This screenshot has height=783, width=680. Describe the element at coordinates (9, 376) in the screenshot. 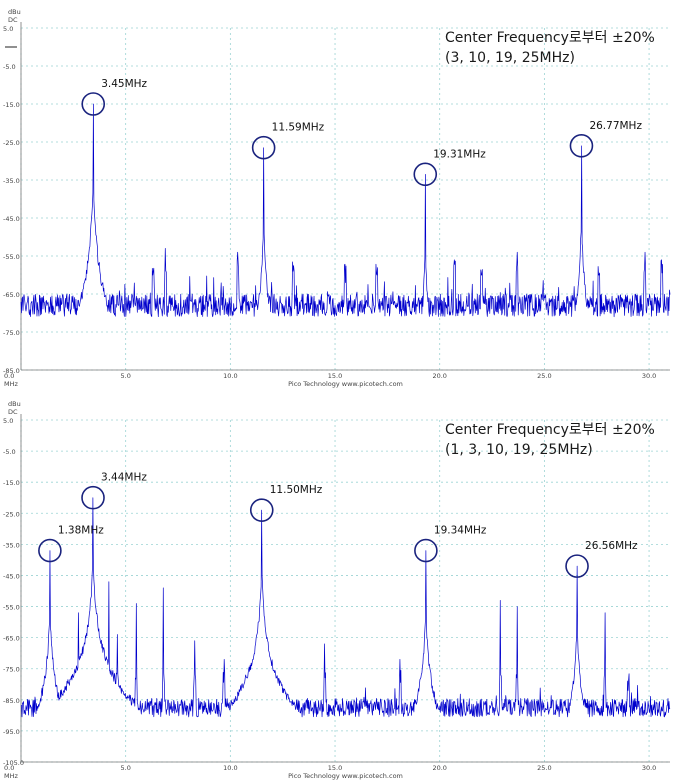

I see `chart-1-xtick-label: 0.0` at that location.